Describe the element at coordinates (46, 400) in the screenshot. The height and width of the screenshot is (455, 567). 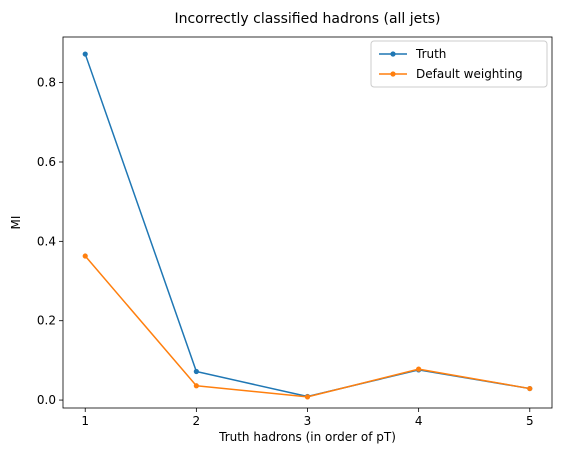
I see `y-tick-label: 0.0` at that location.